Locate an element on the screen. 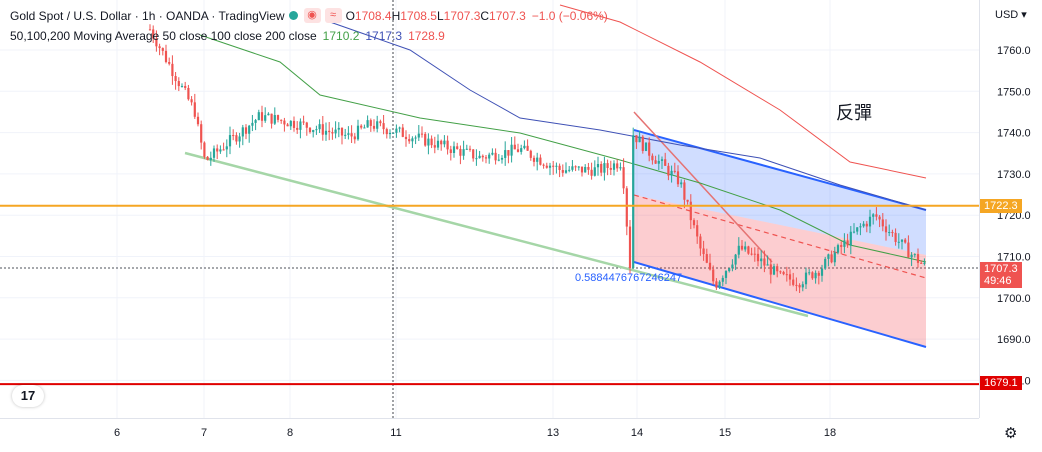 The width and height of the screenshot is (1042, 452). tradingview-logo: 17 is located at coordinates (28, 396).